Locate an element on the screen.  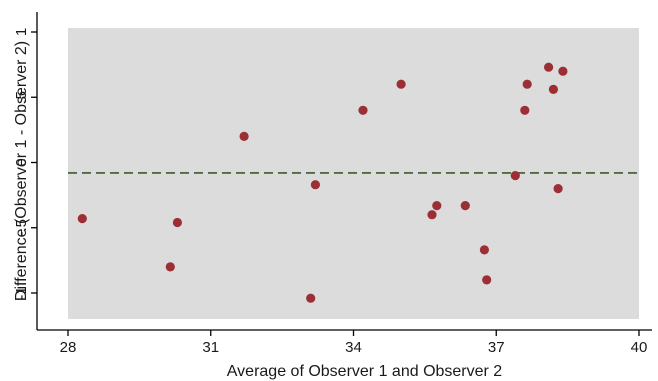
x-tick-label: 37 is located at coordinates (496, 347).